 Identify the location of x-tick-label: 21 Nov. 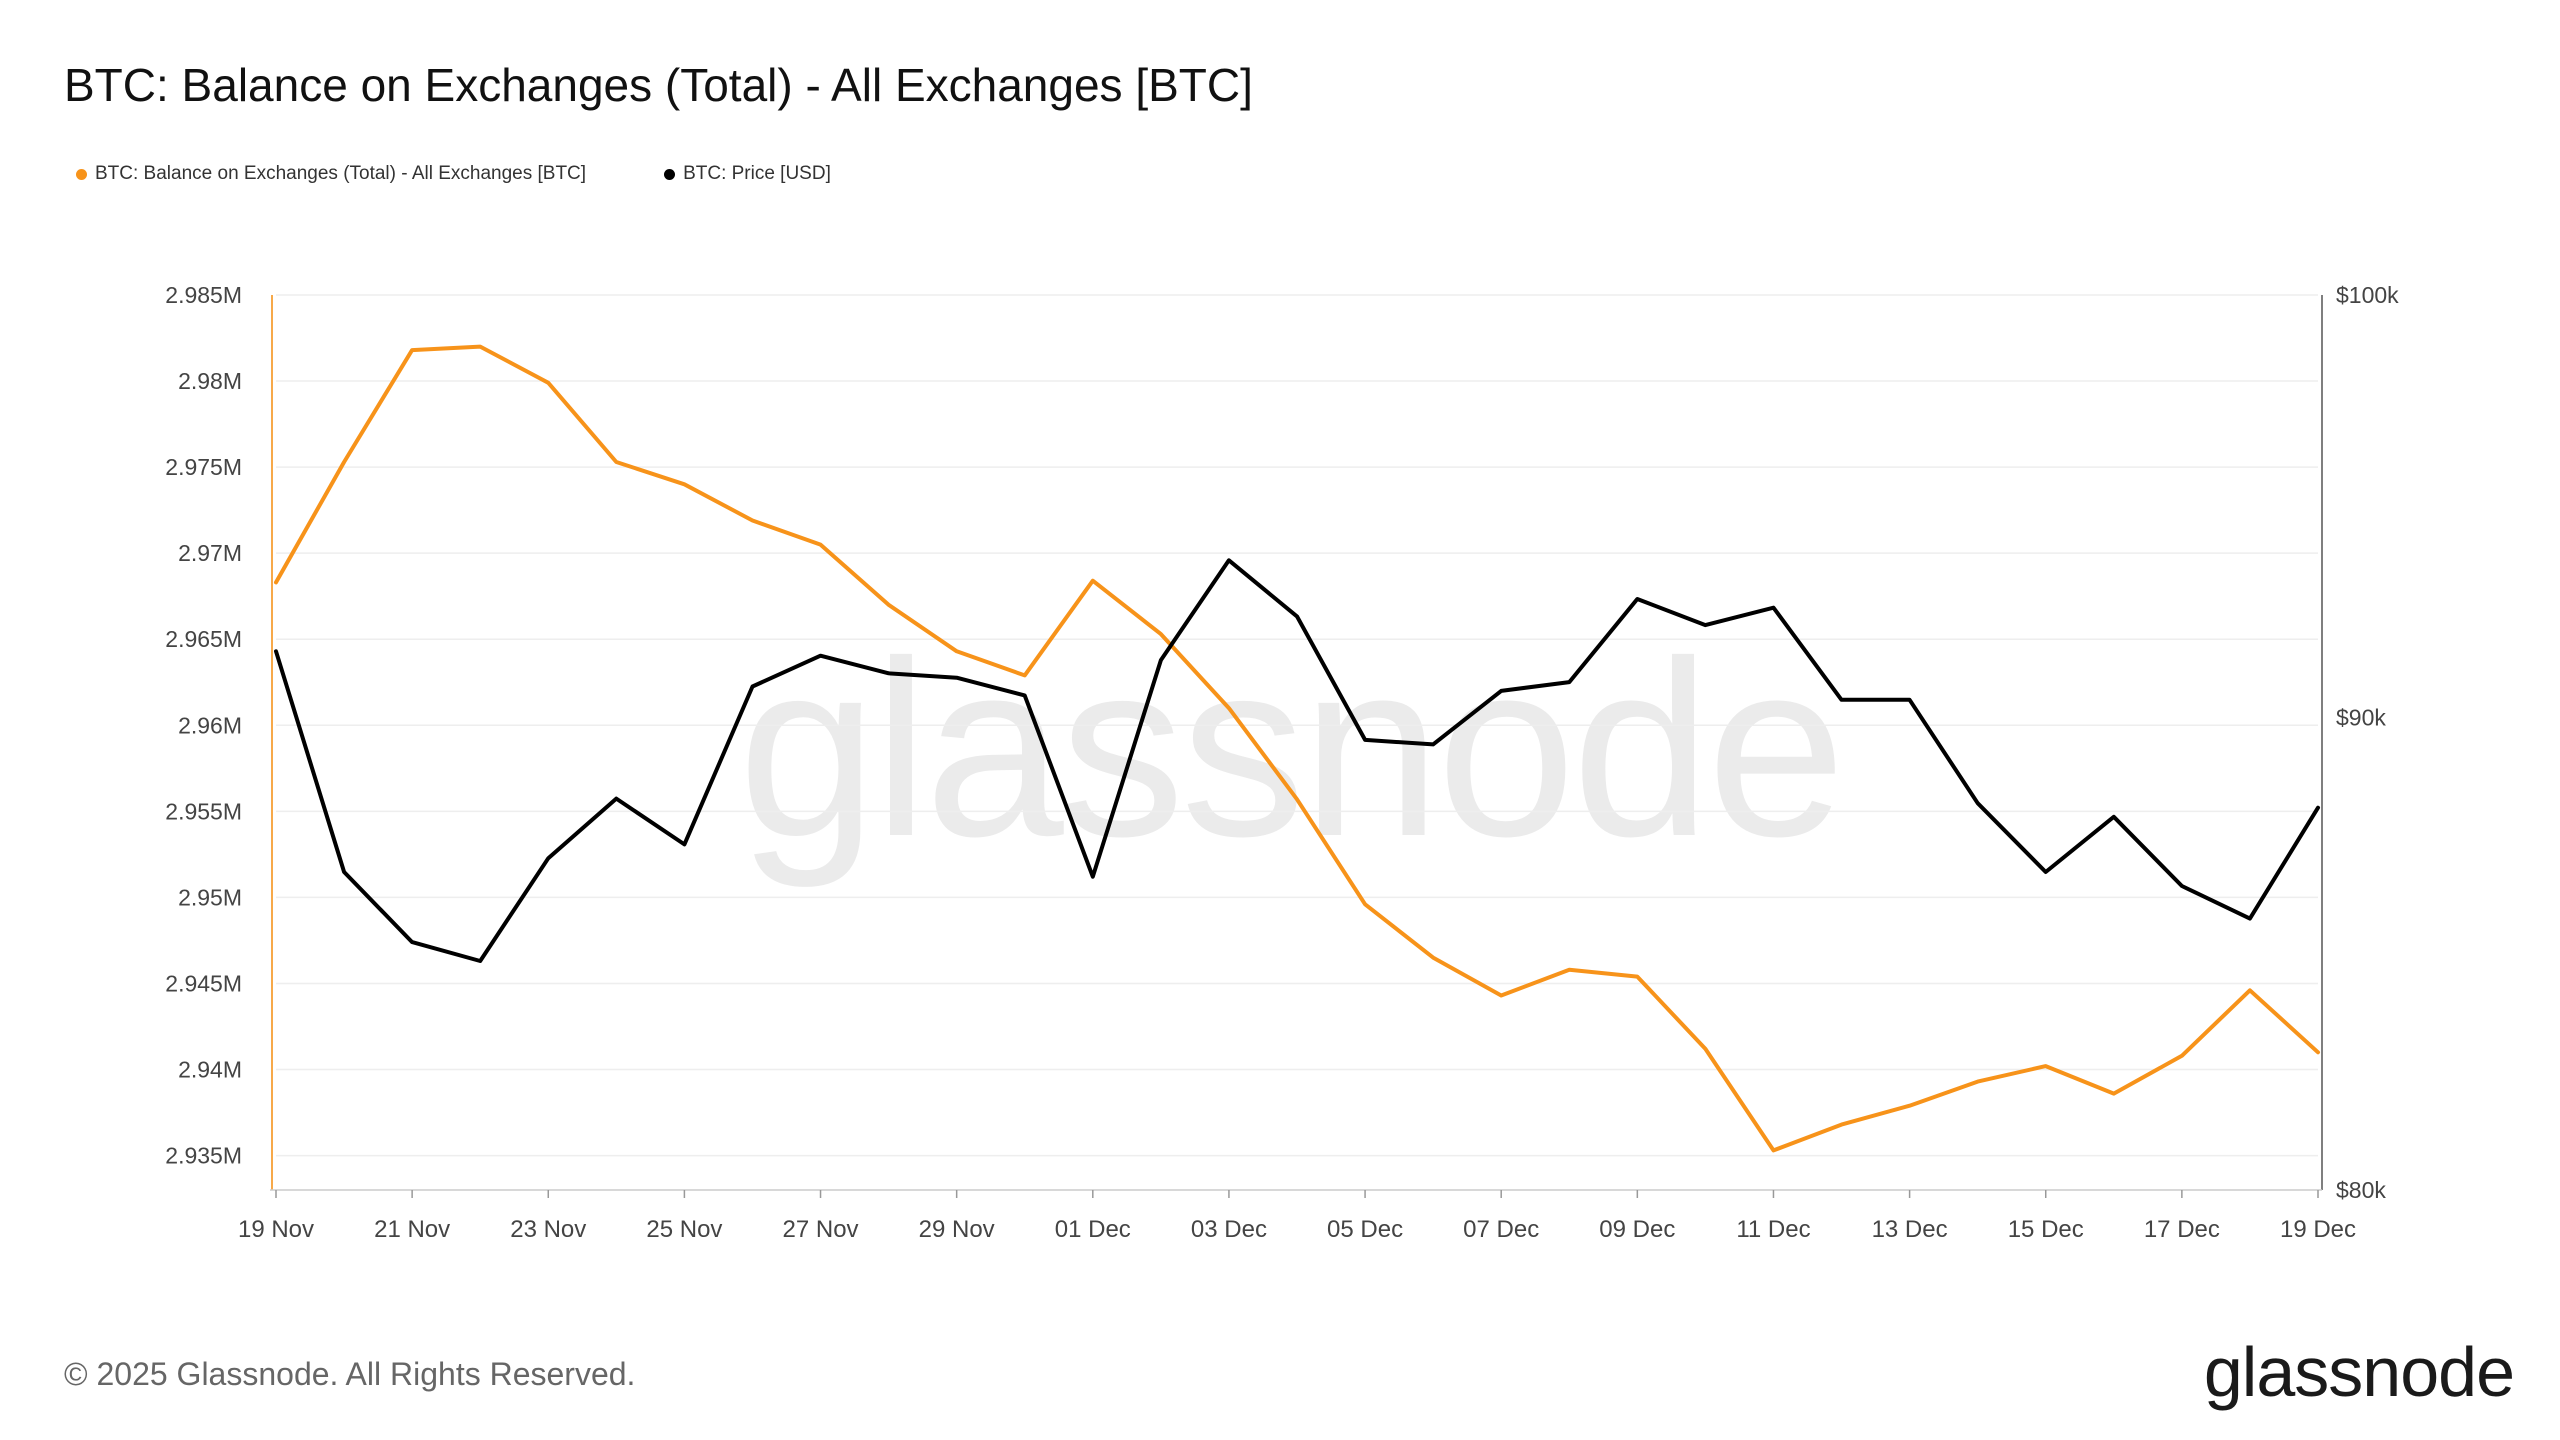
(412, 1229).